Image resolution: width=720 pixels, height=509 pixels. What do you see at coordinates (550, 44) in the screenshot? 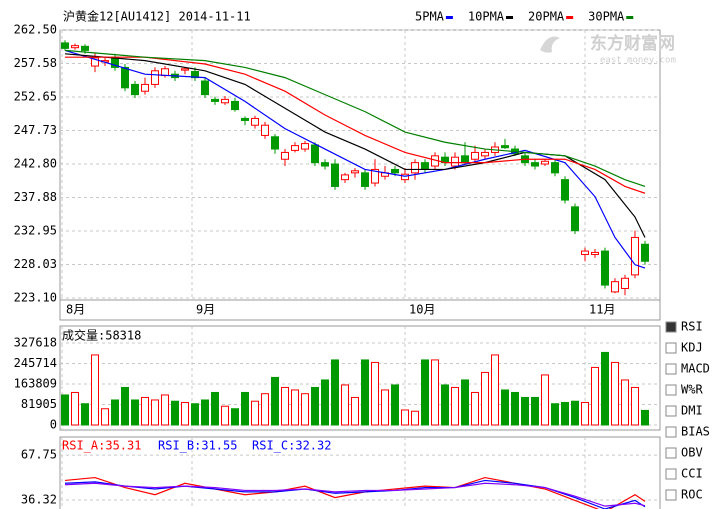
I see `watermark-logo` at bounding box center [550, 44].